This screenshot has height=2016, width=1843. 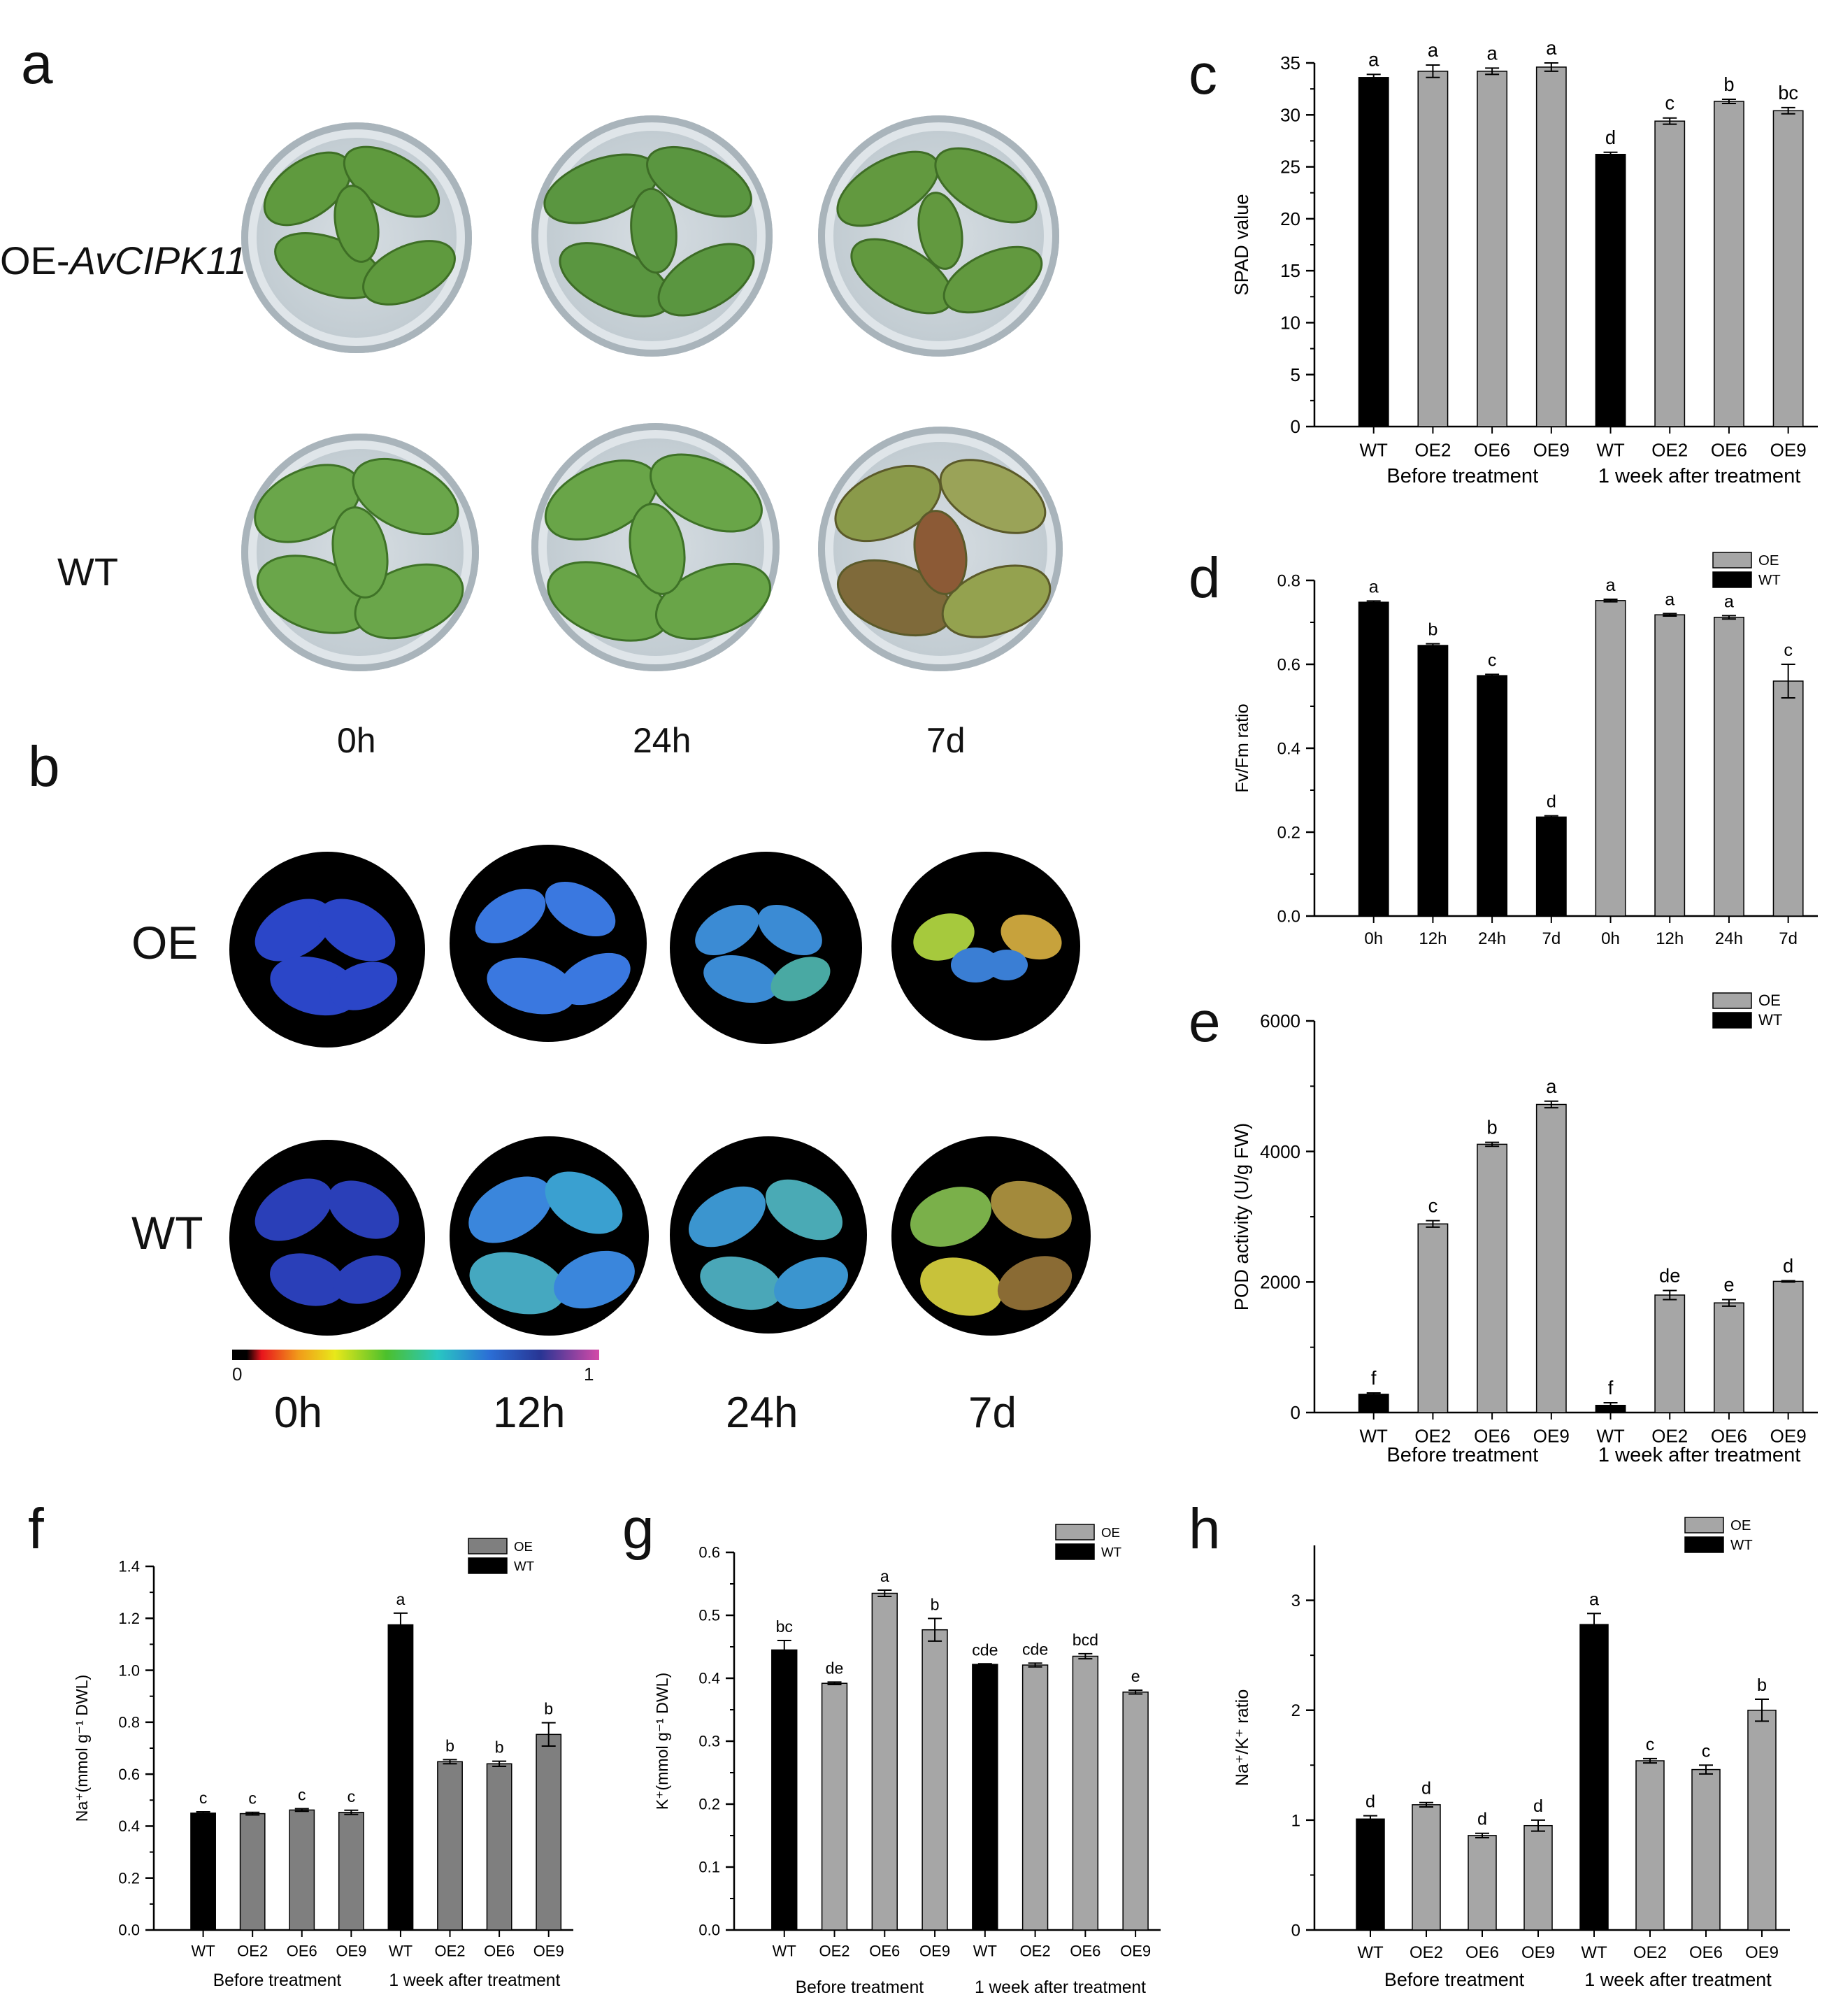 What do you see at coordinates (1762, 1685) in the screenshot?
I see `significance-letter-h: b` at bounding box center [1762, 1685].